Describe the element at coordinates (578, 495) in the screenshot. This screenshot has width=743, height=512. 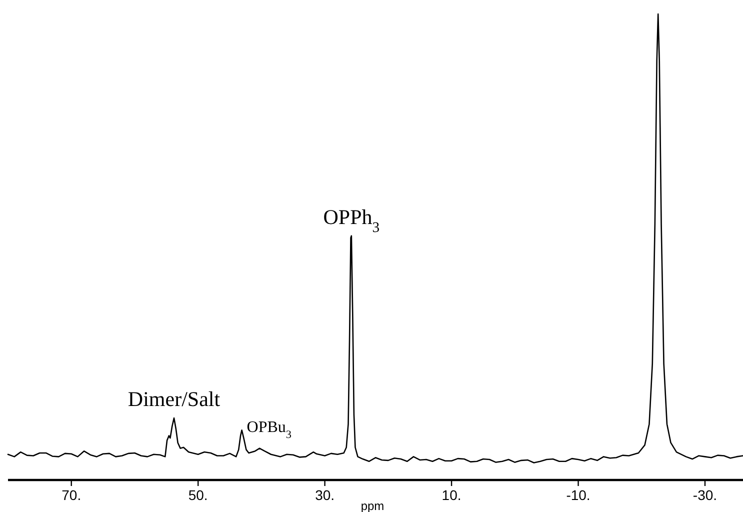
I see `x-tick-label: -10.` at that location.